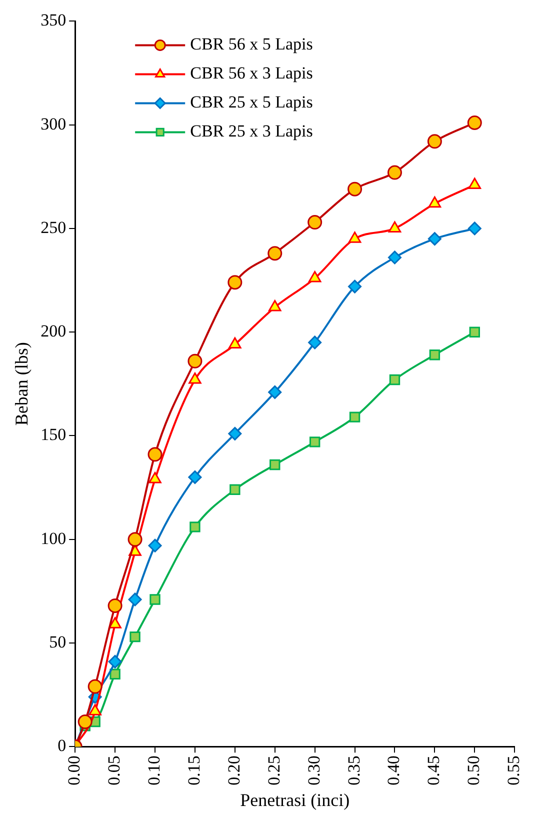 Image resolution: width=546 pixels, height=822 pixels. Describe the element at coordinates (295, 800) in the screenshot. I see `x-axis-title: Penetrasi (inci)` at that location.